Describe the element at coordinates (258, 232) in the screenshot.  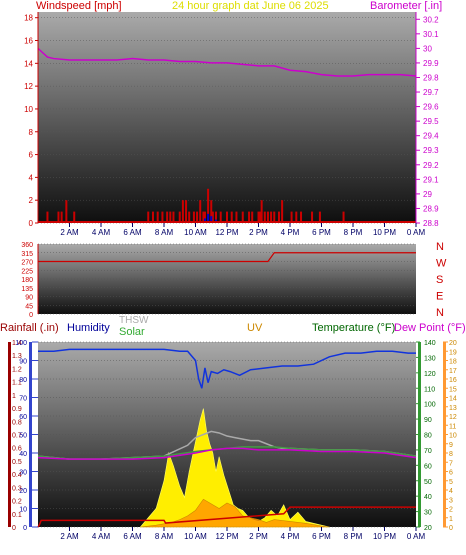
I see `wind-time-label: 2 PM` at that location.